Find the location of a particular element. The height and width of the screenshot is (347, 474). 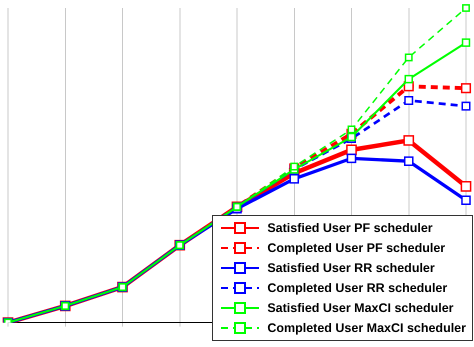

legend-label: Satisfied User PF scheduler is located at coordinates (350, 228).